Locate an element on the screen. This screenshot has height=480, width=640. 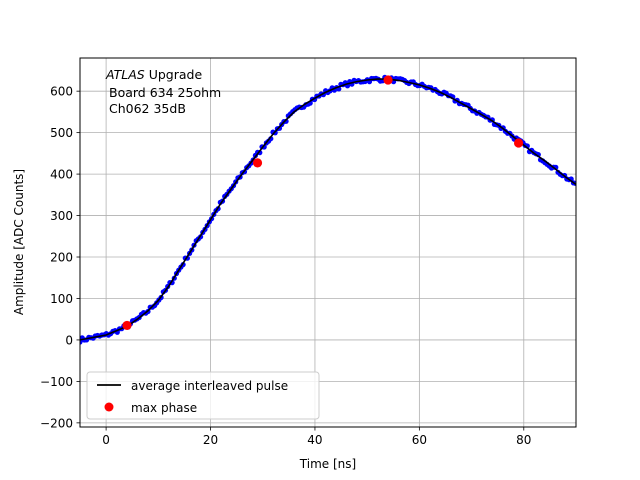
legend-label-average: average interleaved pulse is located at coordinates (209, 386).